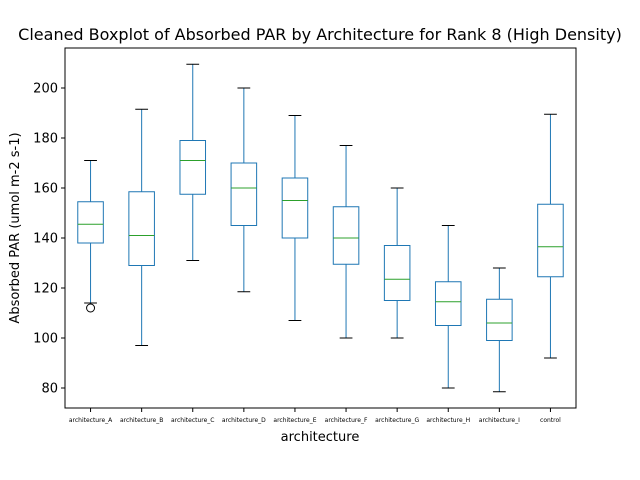 The width and height of the screenshot is (640, 480). I want to click on x-tick-label: architecture_D, so click(244, 420).